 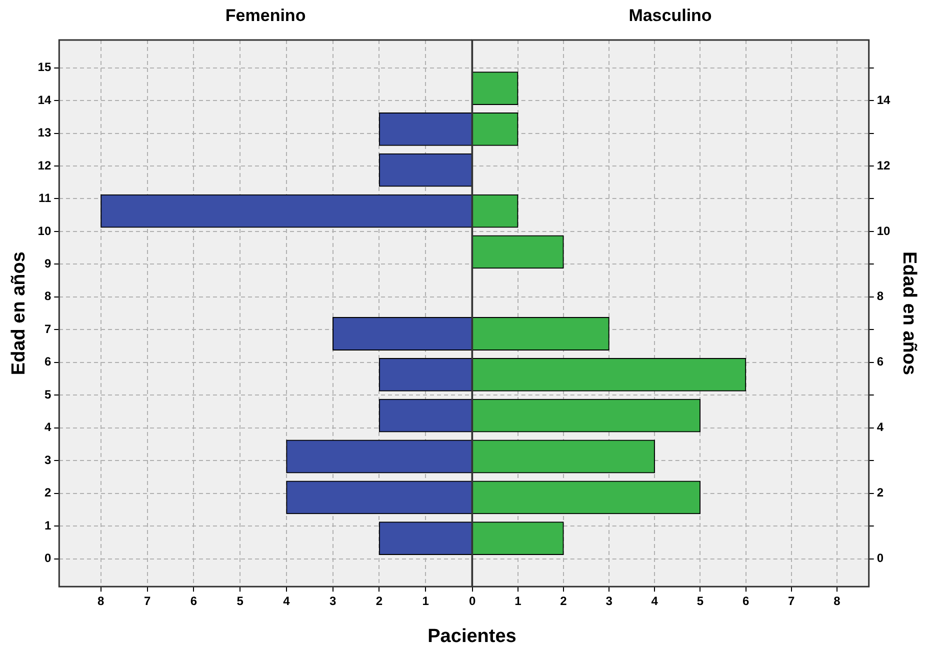 I want to click on y-tick-label: 5, so click(x=48, y=394).